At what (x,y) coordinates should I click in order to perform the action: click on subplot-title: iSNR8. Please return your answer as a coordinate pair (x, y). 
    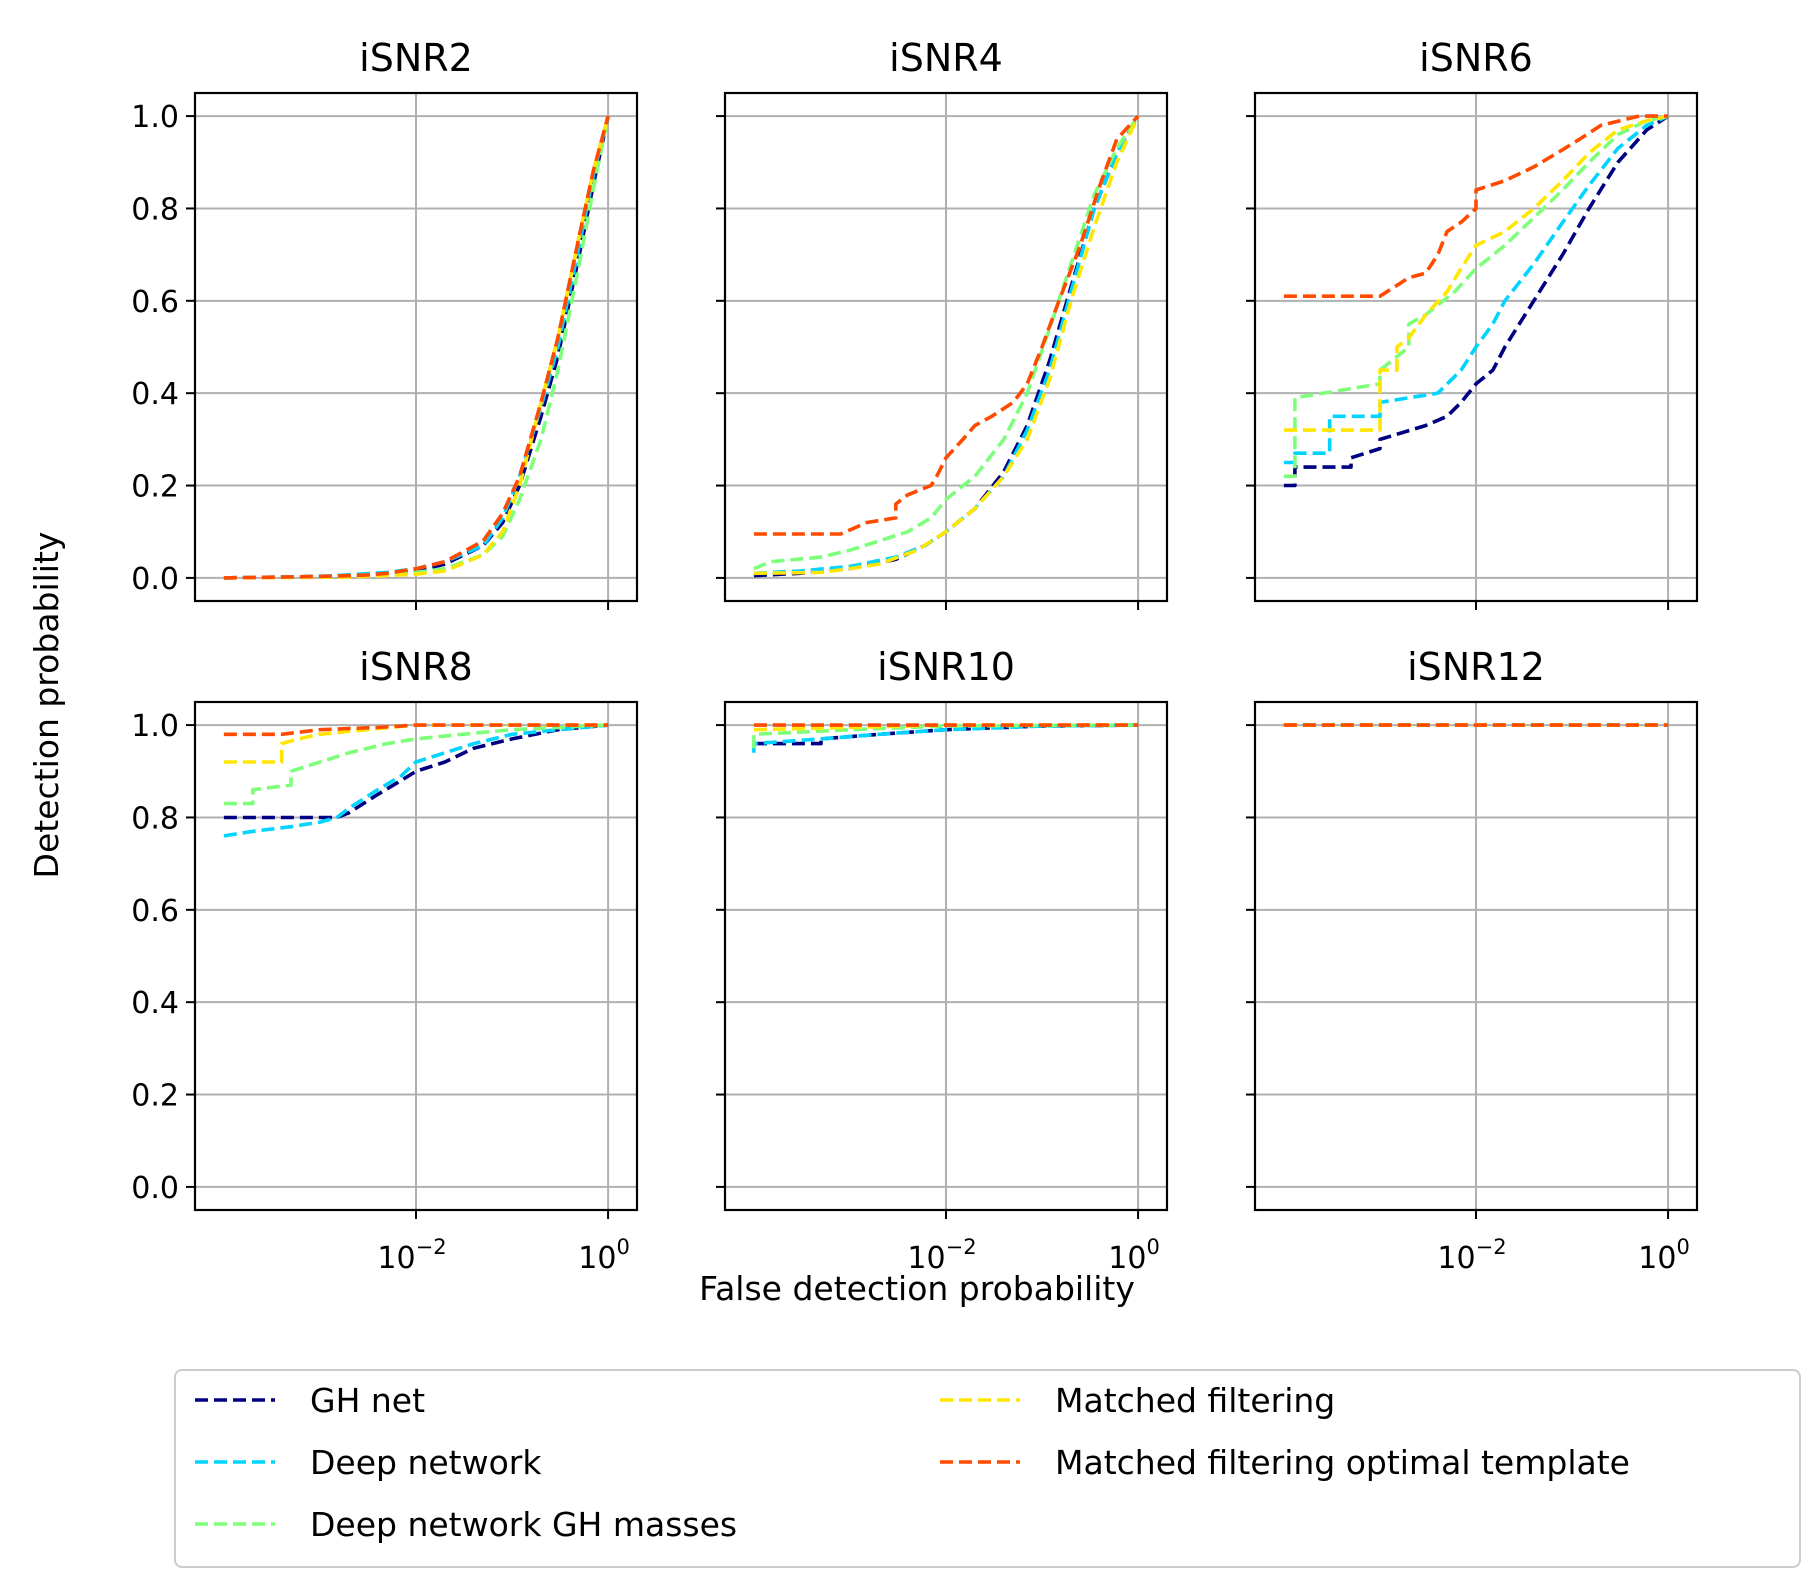
    Looking at the image, I should click on (416, 667).